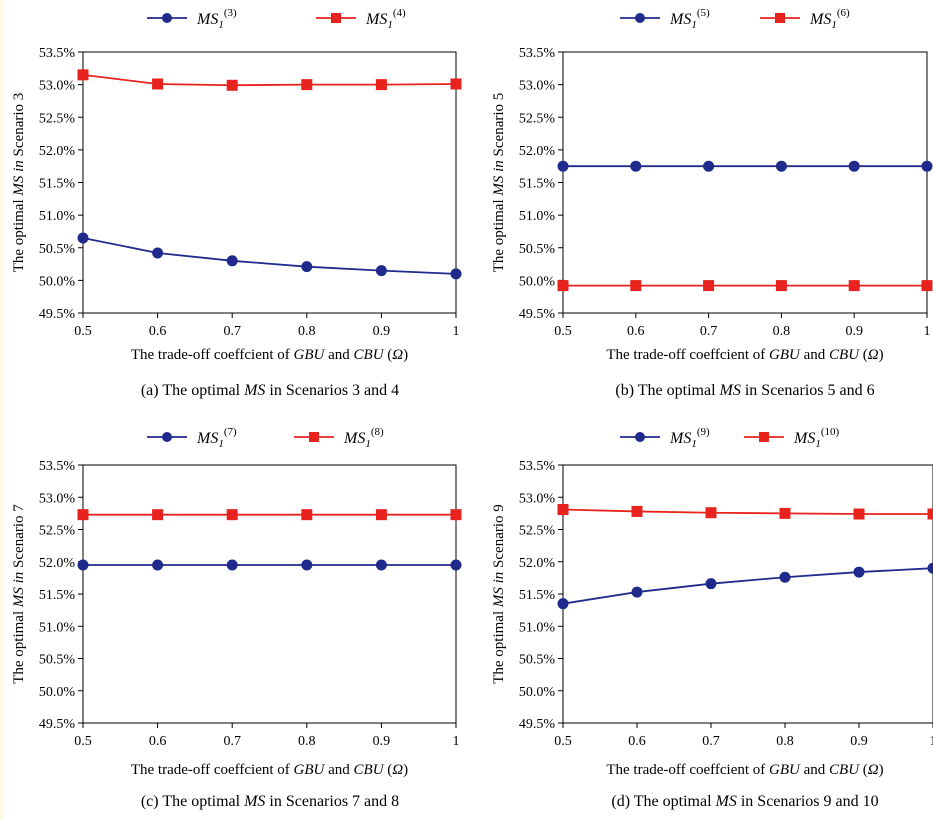 The width and height of the screenshot is (933, 820). Describe the element at coordinates (499, 594) in the screenshot. I see `y-axis-label: The optimal MS in Scenario 9` at that location.